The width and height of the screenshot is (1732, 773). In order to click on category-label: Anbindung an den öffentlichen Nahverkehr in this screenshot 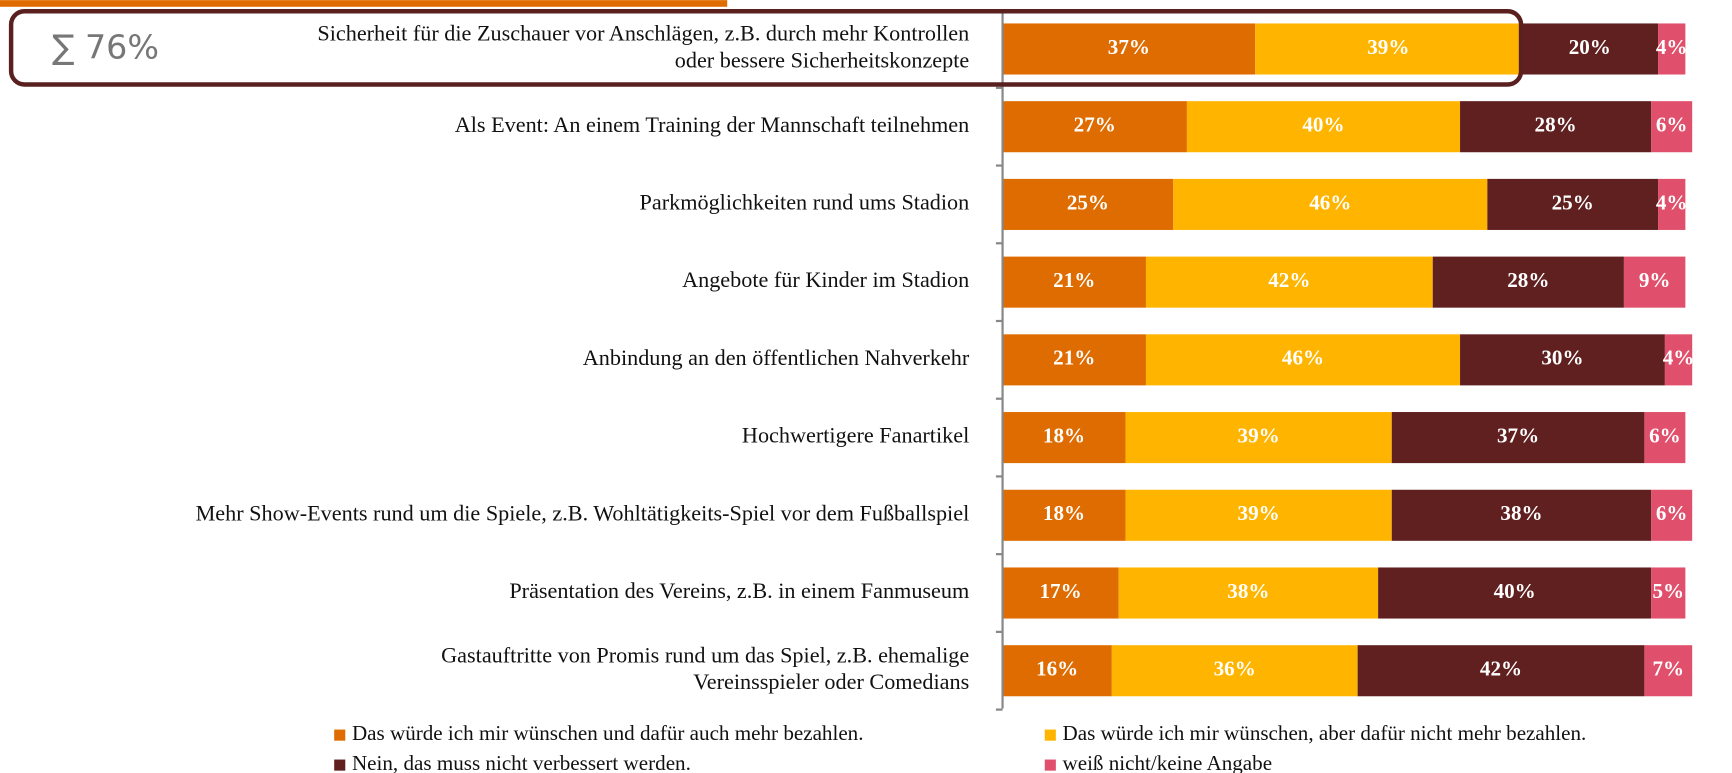, I will do `click(776, 357)`.